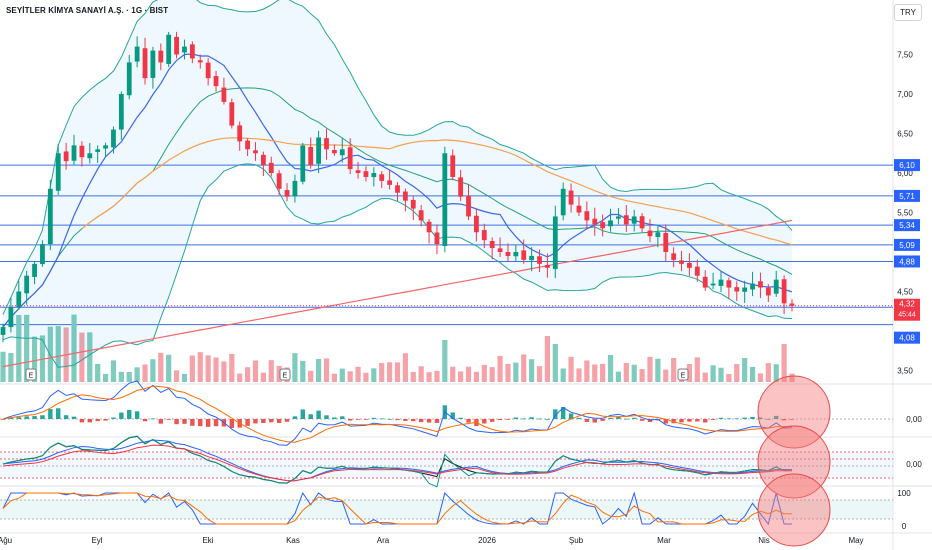 Image resolution: width=932 pixels, height=550 pixels. I want to click on last-price-tag: 4,32 45:44, so click(907, 309).